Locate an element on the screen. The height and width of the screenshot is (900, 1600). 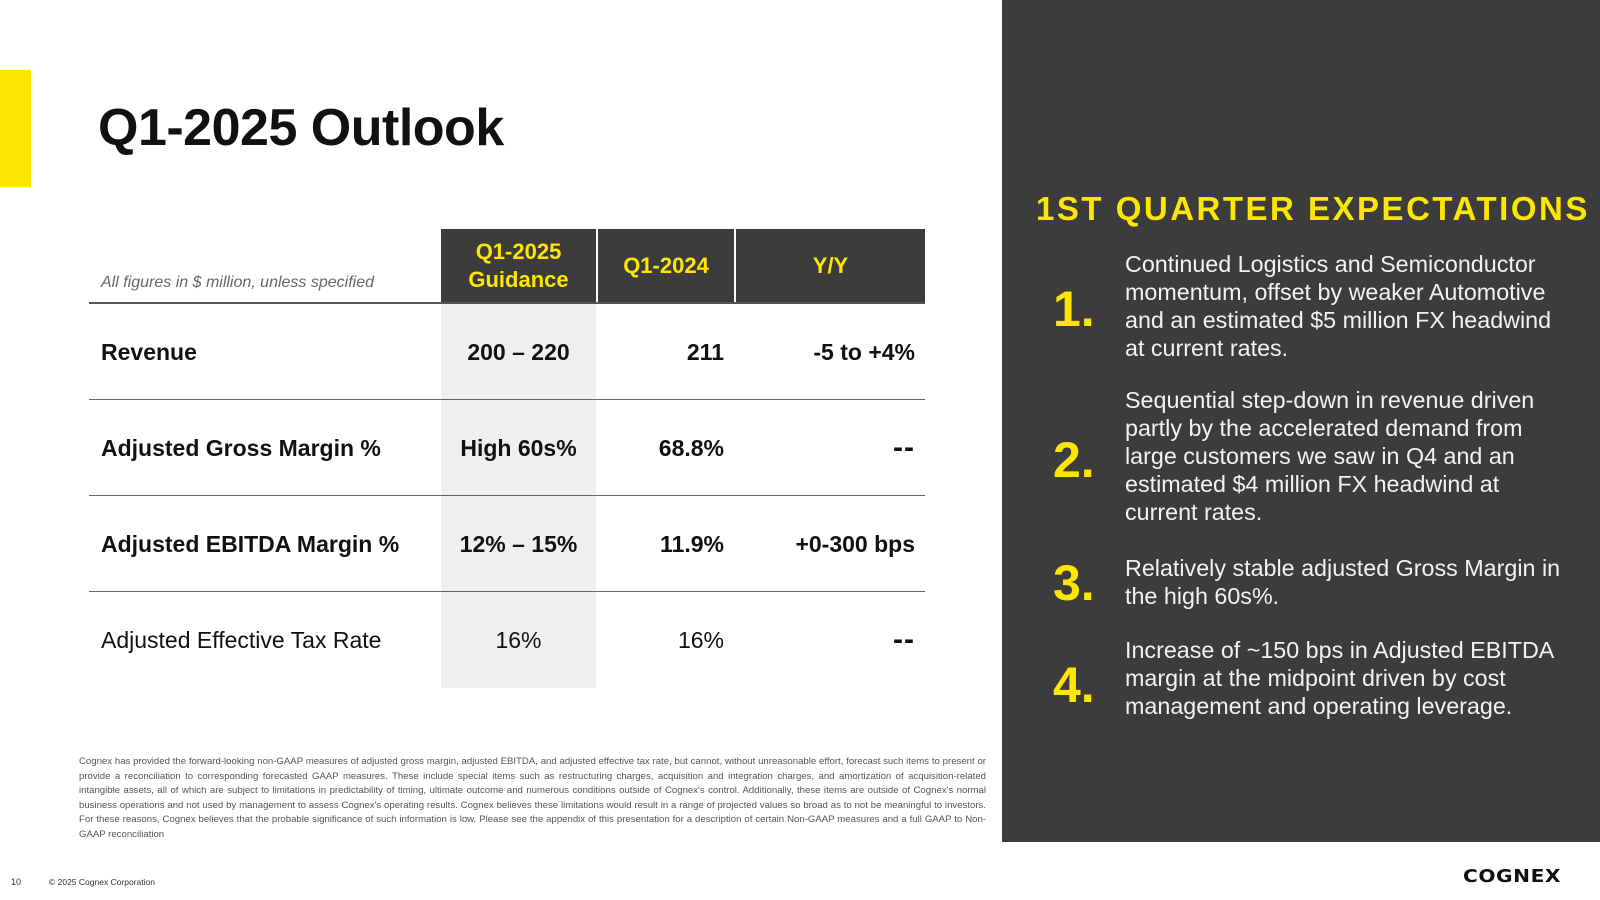
title-accent-bar is located at coordinates (15, 128).